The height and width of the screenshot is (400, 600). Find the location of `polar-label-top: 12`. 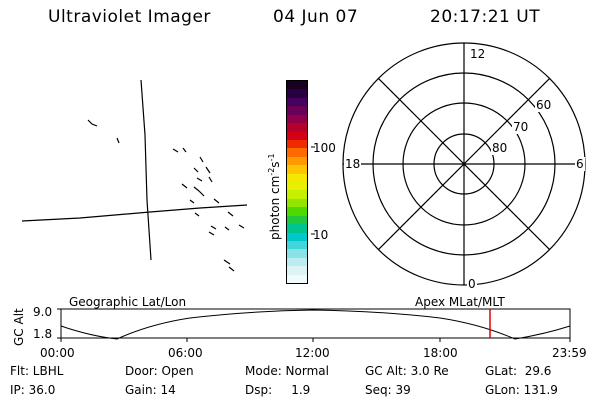

polar-label-top: 12 is located at coordinates (478, 54).